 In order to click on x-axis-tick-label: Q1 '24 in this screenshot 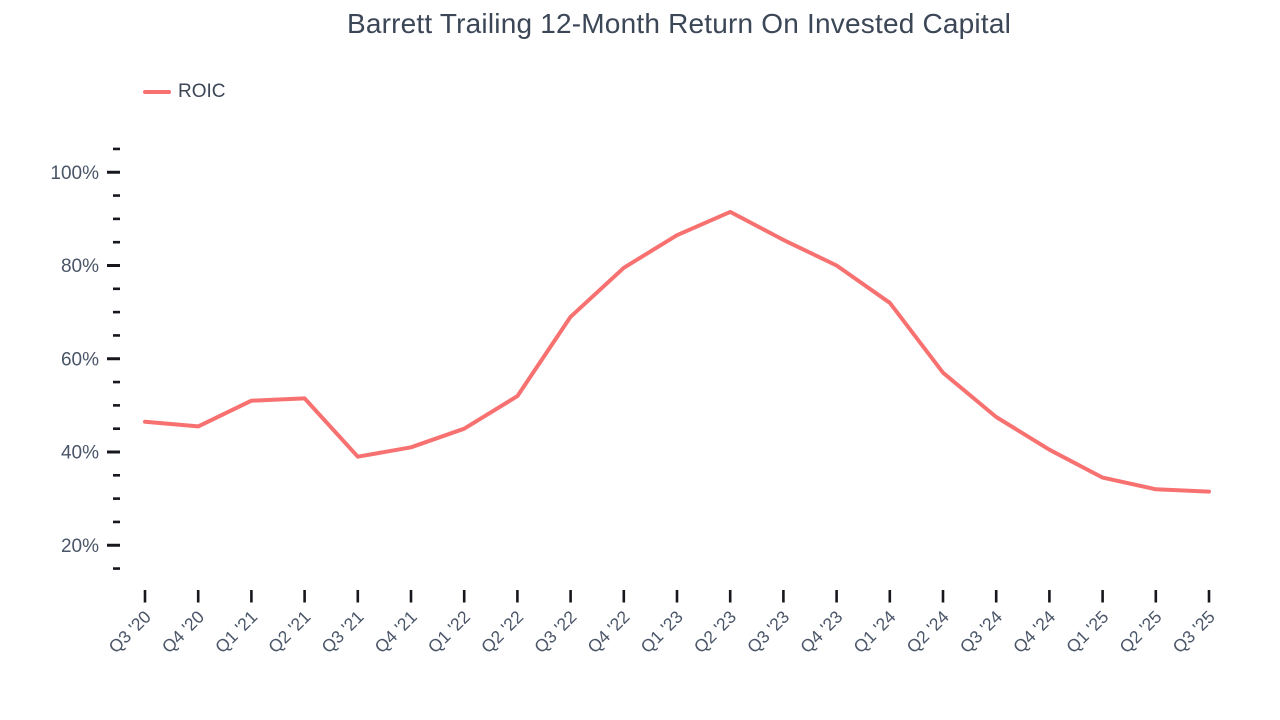, I will do `click(874, 631)`.